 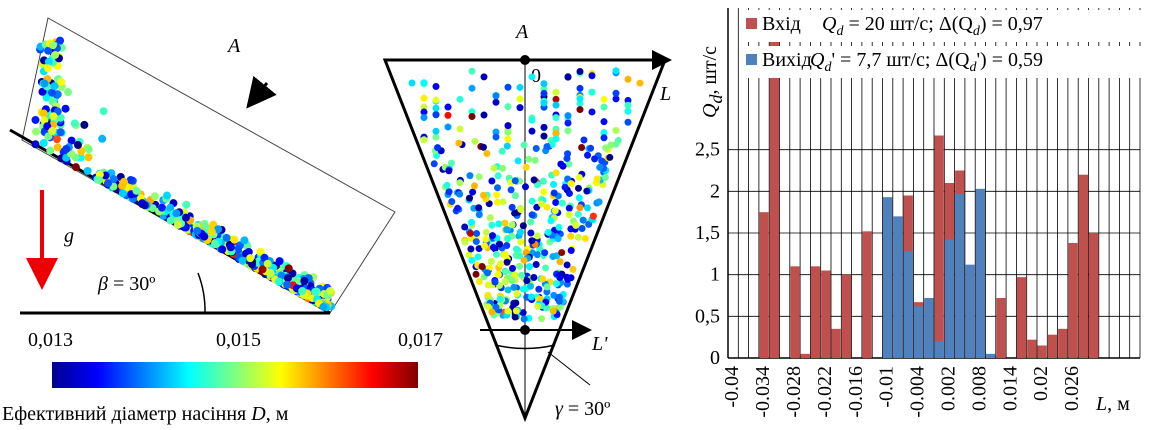 I want to click on y-tick-label: 1,5, so click(x=707, y=233).